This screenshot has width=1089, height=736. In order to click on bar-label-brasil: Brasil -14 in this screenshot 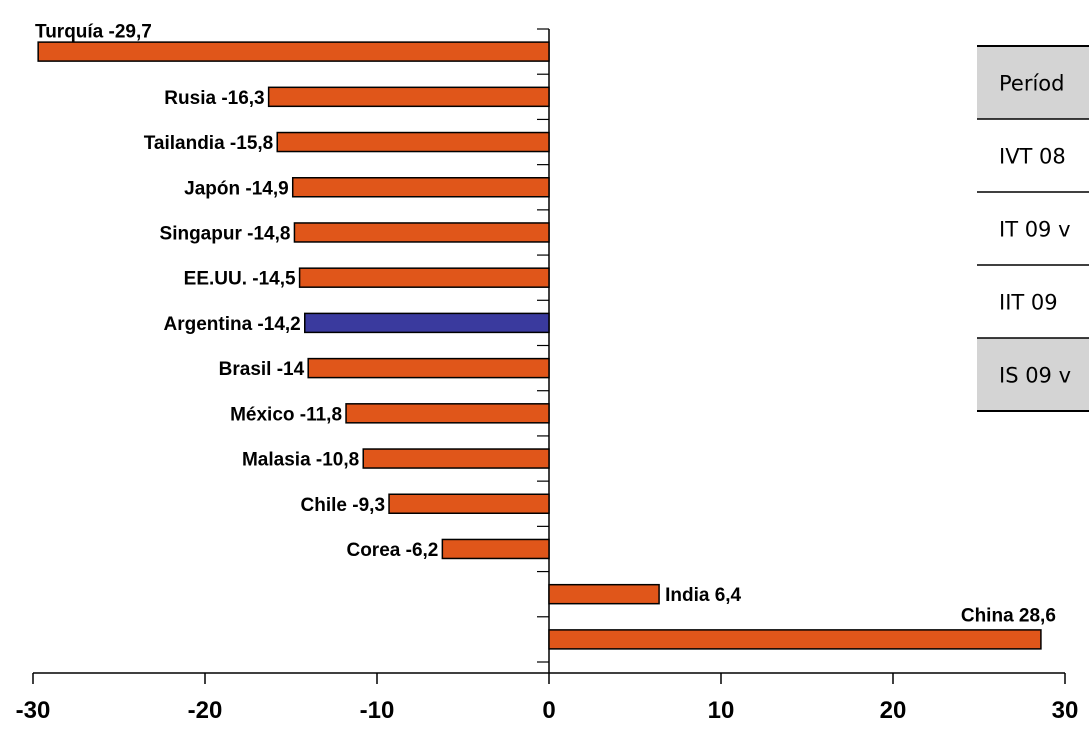, I will do `click(262, 369)`.